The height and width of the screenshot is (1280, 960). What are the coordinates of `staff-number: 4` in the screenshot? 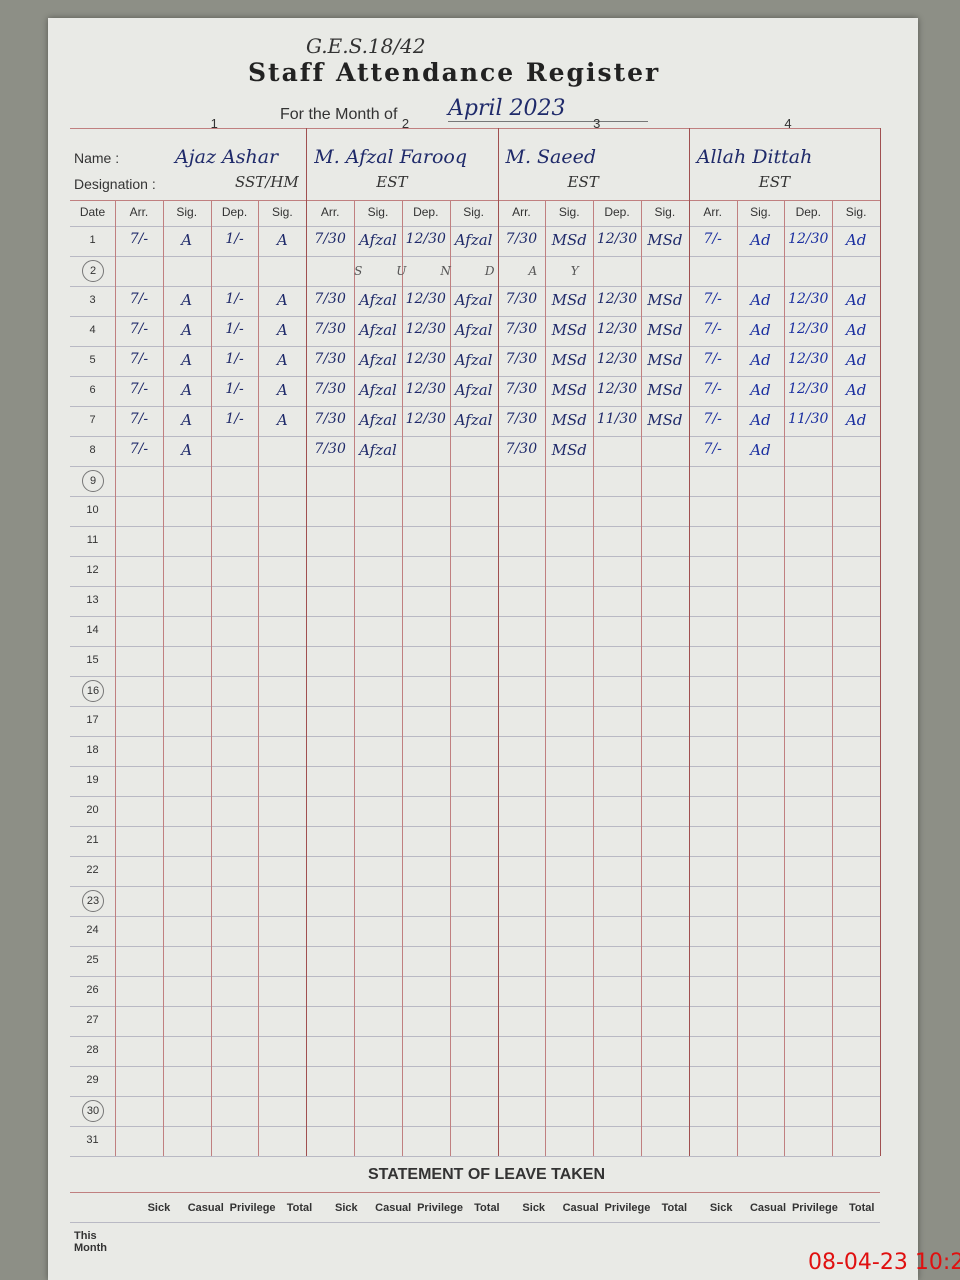 It's located at (788, 123).